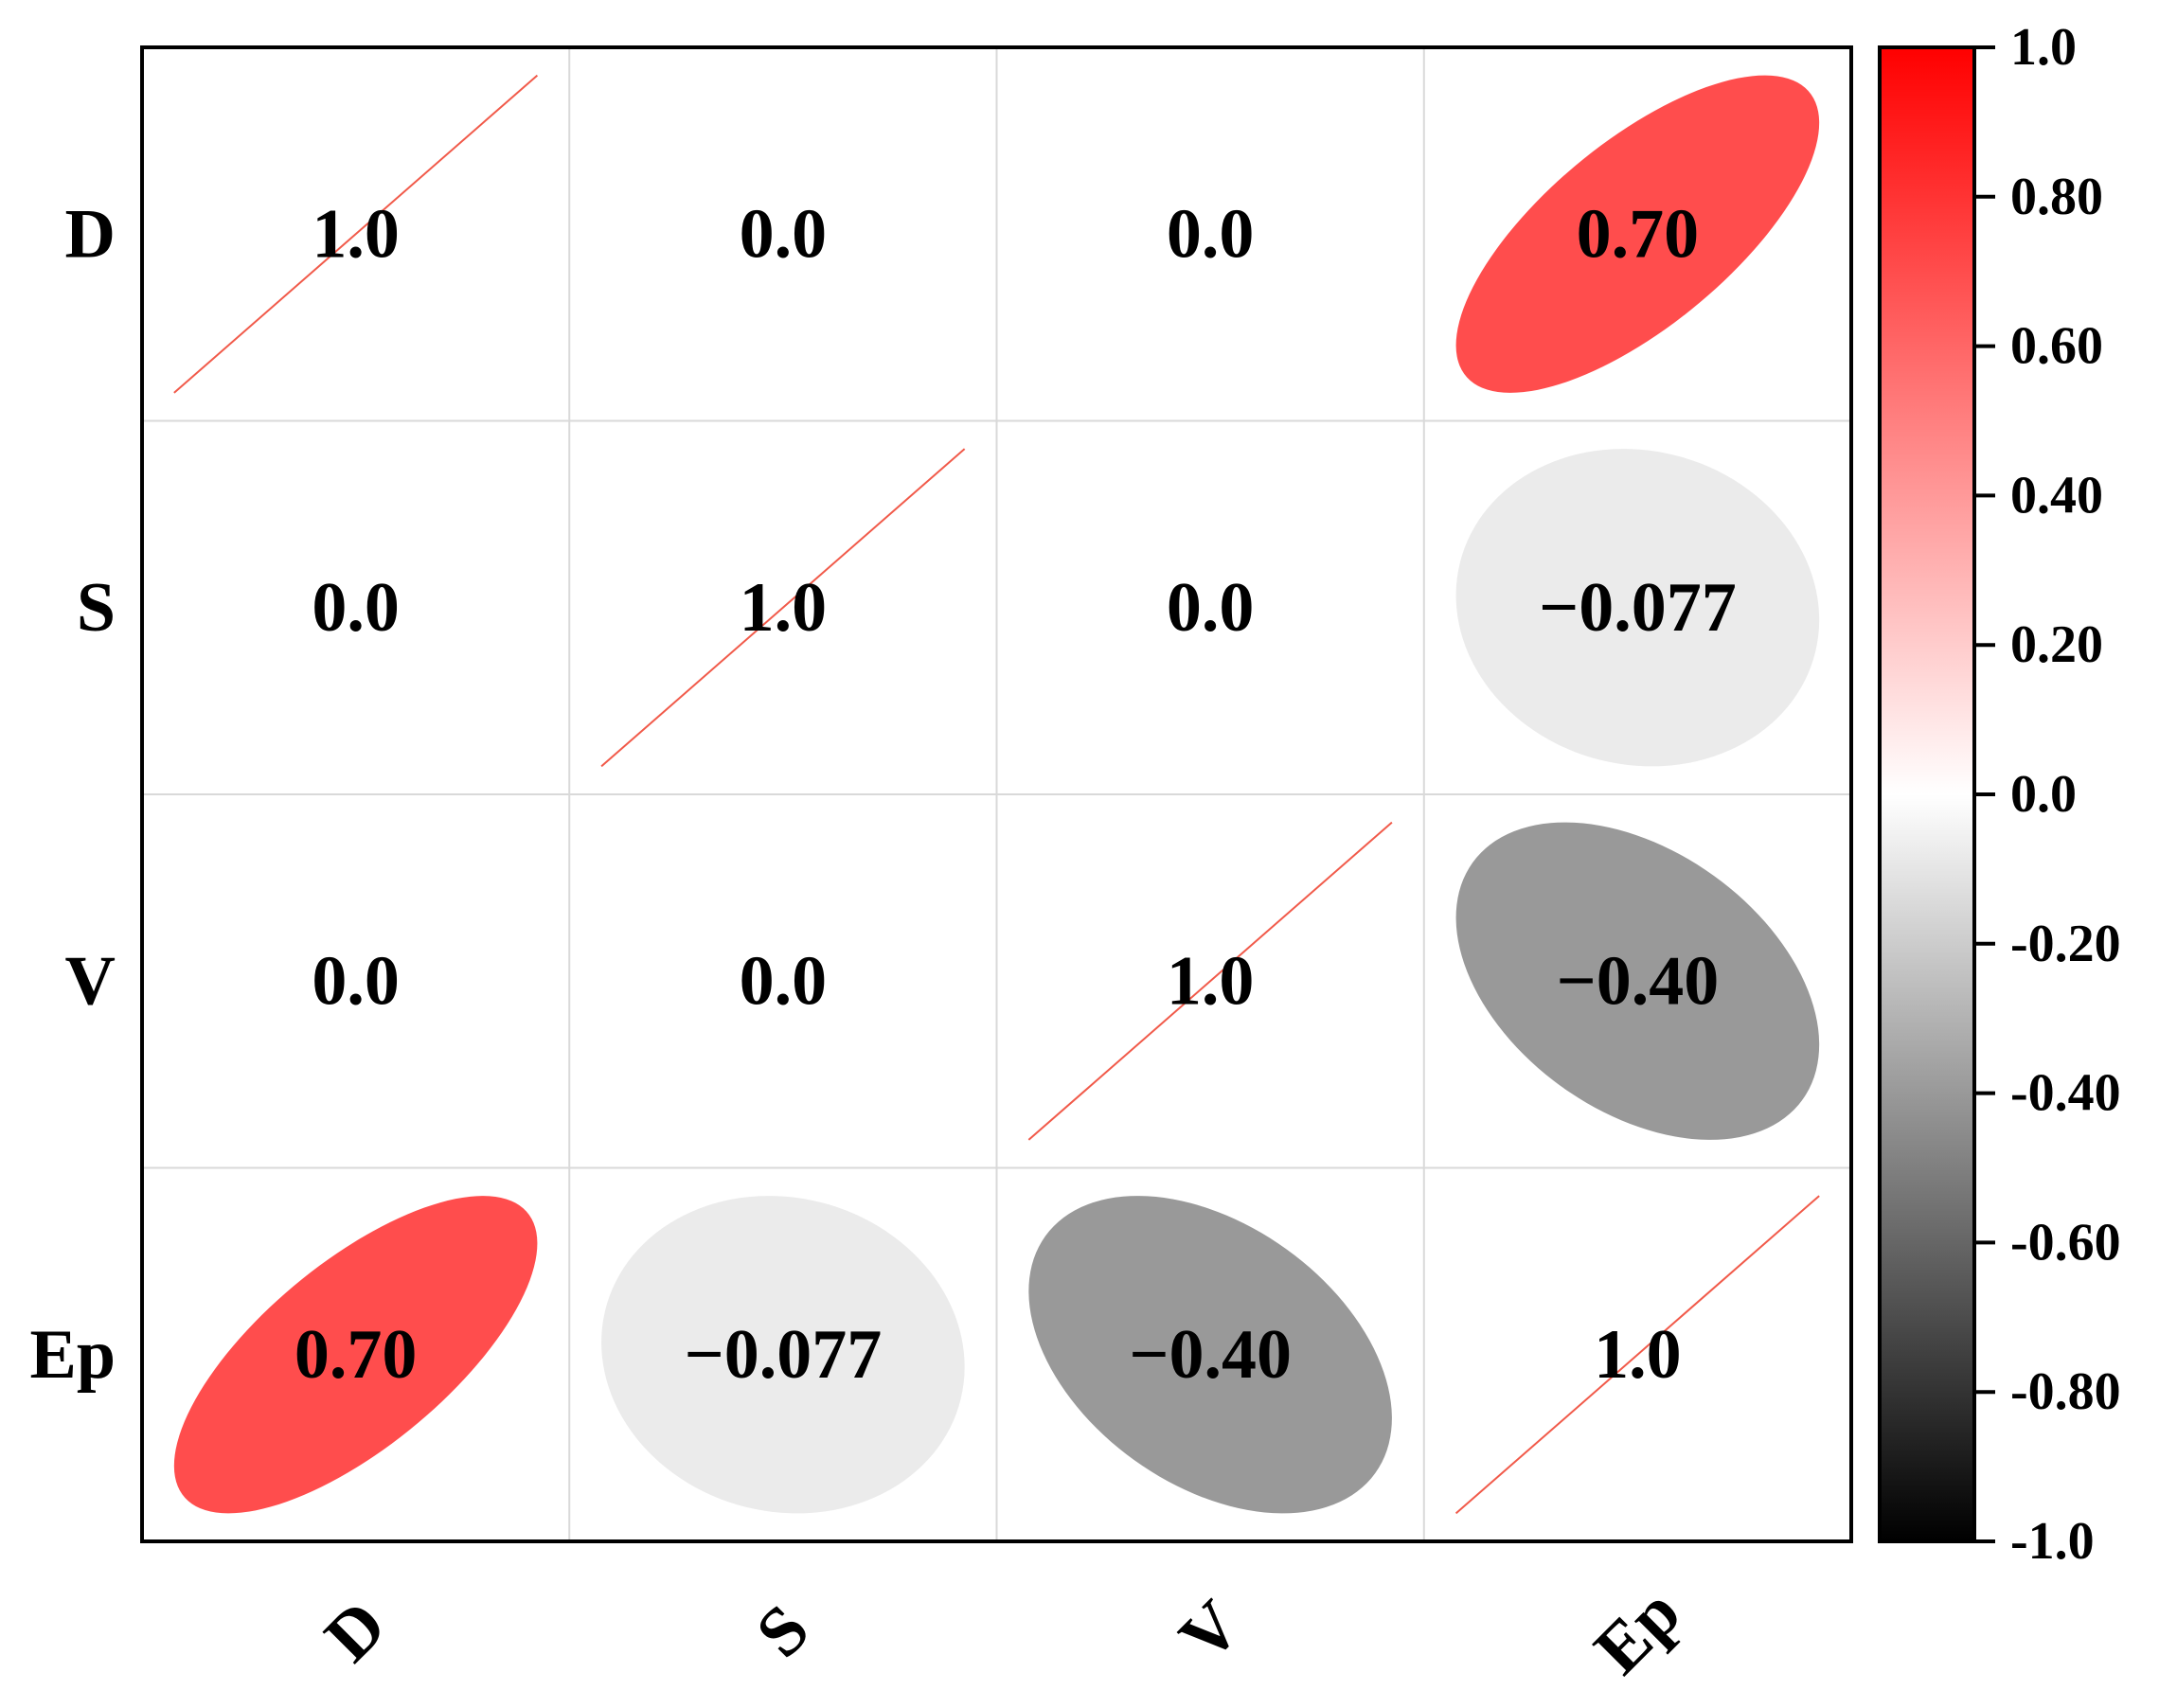 The width and height of the screenshot is (2177, 1708). What do you see at coordinates (2056, 644) in the screenshot?
I see `colorbar-tick-label: 0.20` at bounding box center [2056, 644].